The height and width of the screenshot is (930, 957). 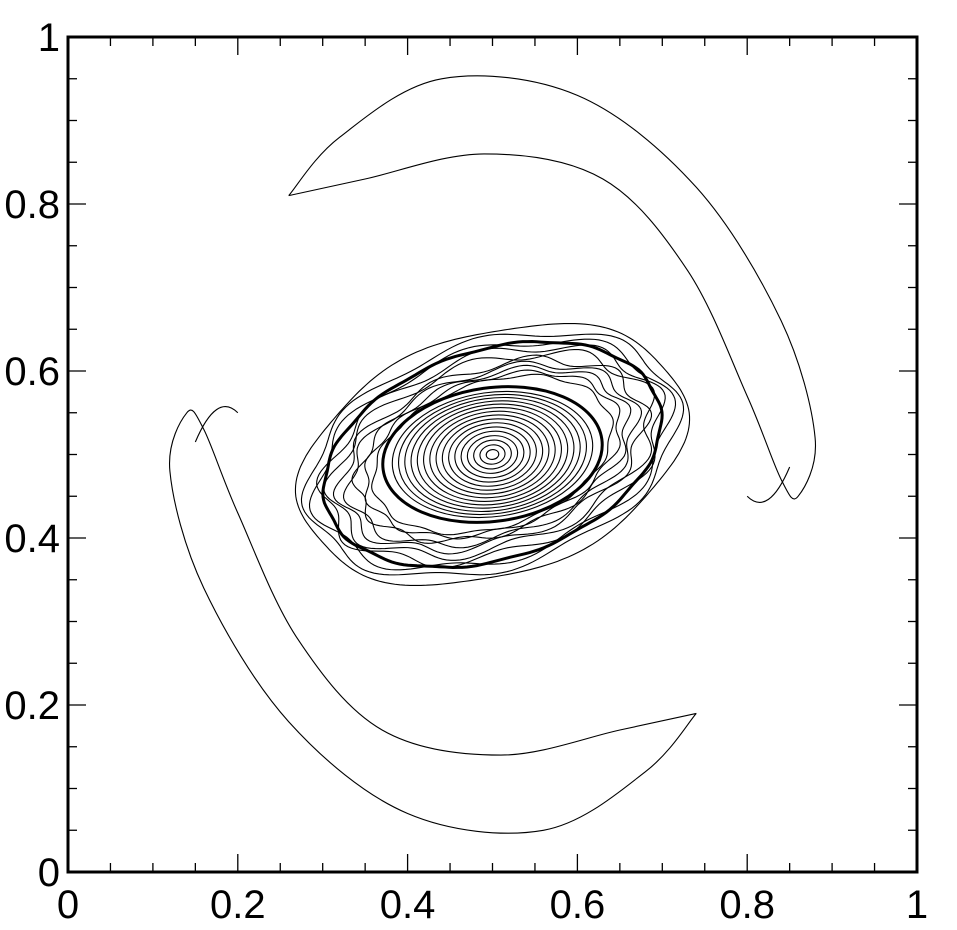 I want to click on core-boundary-contour, so click(x=492, y=454).